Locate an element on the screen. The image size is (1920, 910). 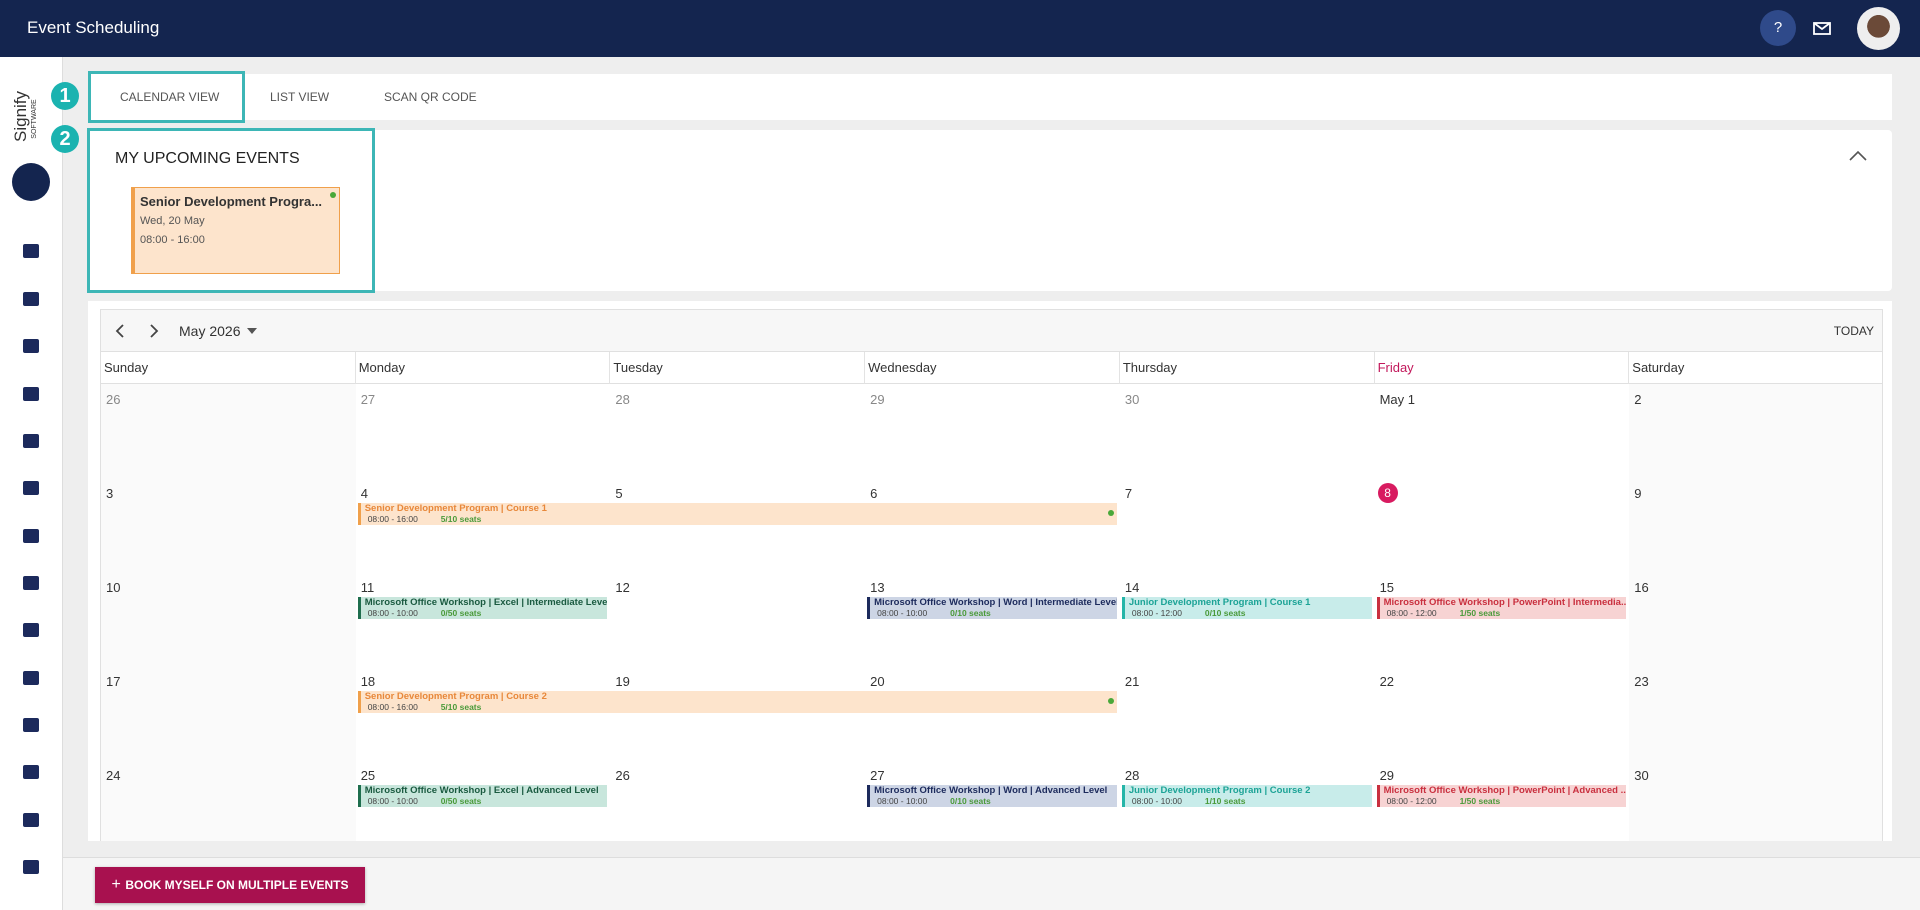
day-cell: 17 is located at coordinates (228, 713).